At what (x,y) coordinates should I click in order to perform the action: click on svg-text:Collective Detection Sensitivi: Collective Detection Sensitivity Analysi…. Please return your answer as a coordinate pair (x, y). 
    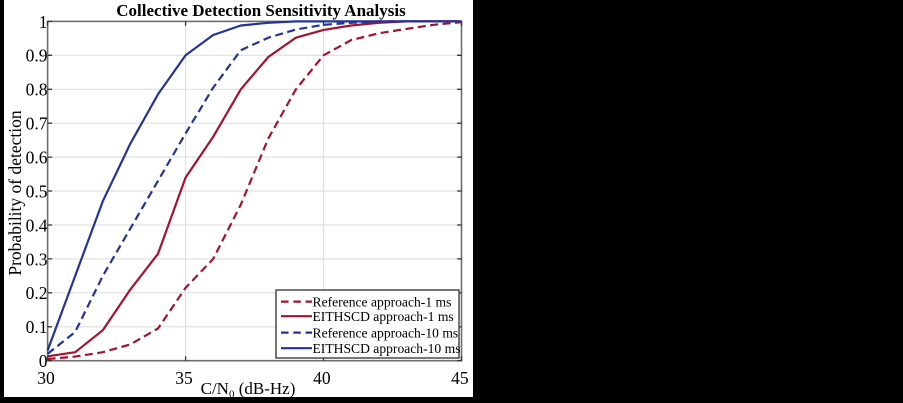
    Looking at the image, I should click on (261, 10).